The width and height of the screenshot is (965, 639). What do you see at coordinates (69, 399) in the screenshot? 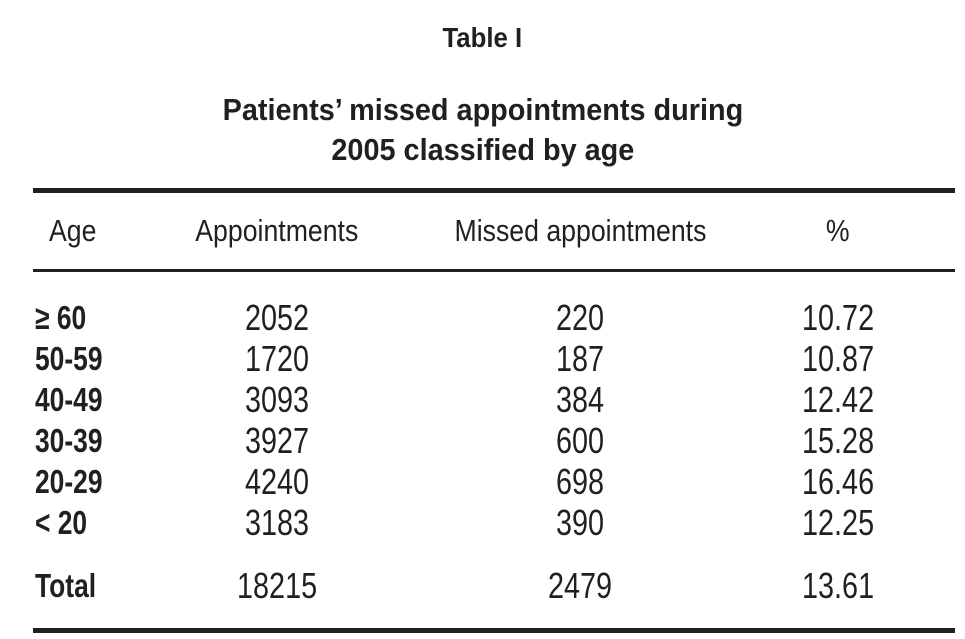
I see `cell-age: 40-49` at bounding box center [69, 399].